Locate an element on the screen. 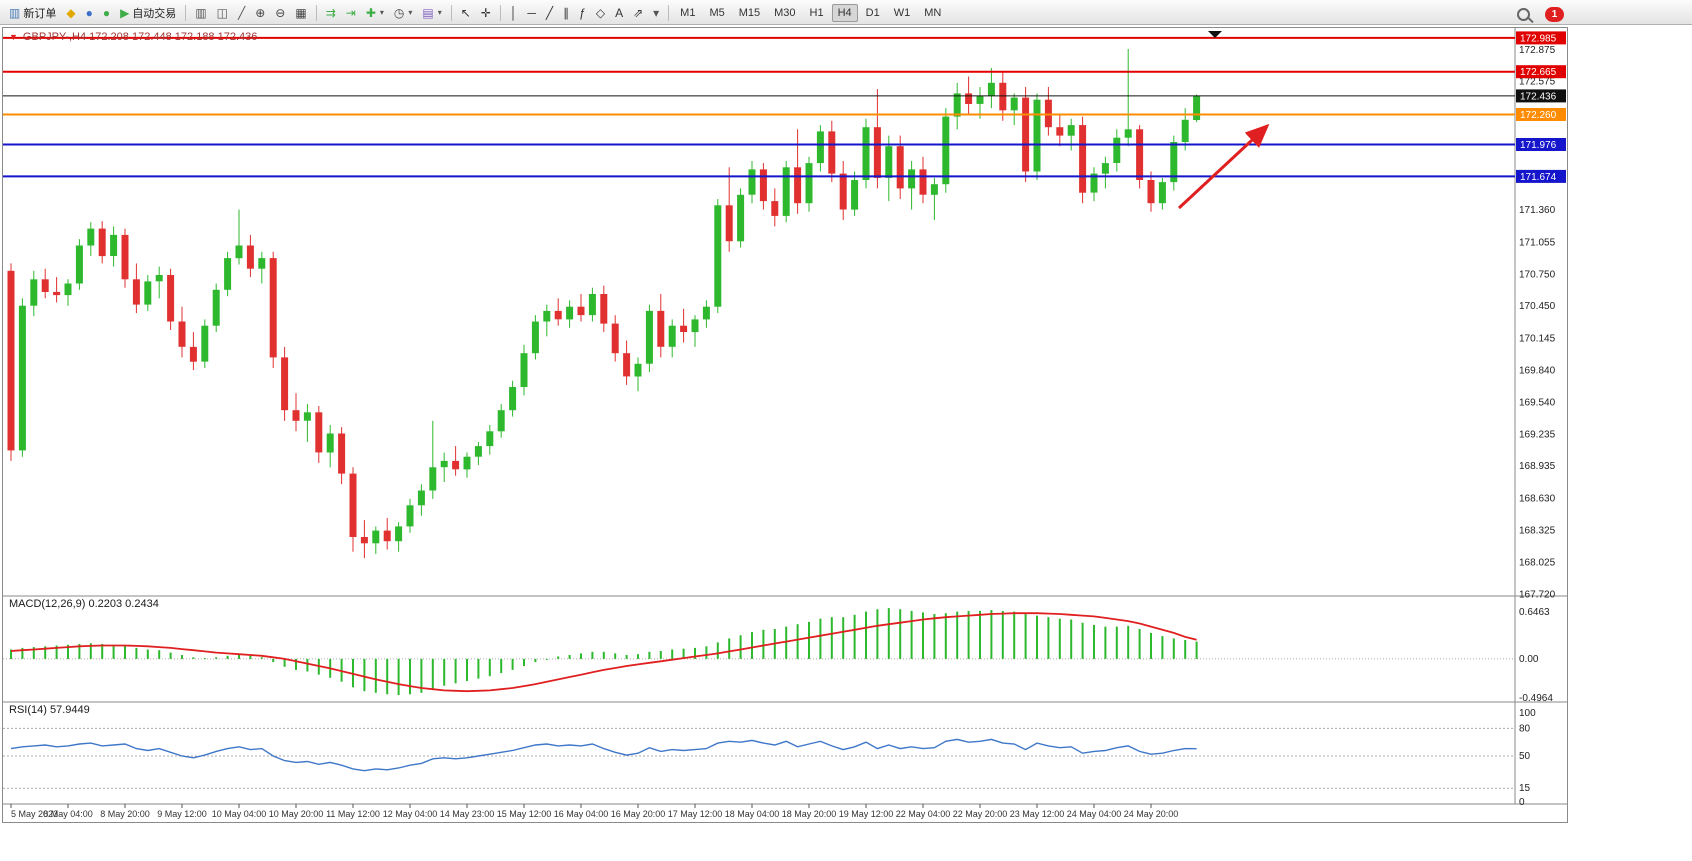 This screenshot has height=861, width=1692. current-price-line-tag is located at coordinates (1541, 96).